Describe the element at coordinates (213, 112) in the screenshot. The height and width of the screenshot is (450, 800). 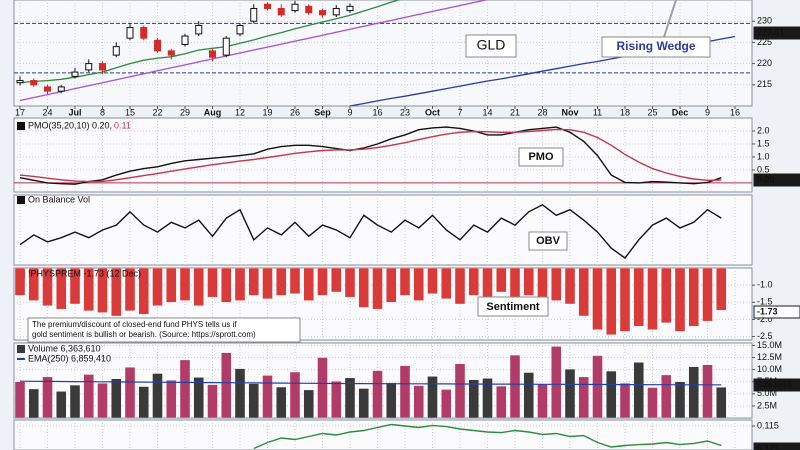
I see `x-tick-label: Aug` at that location.